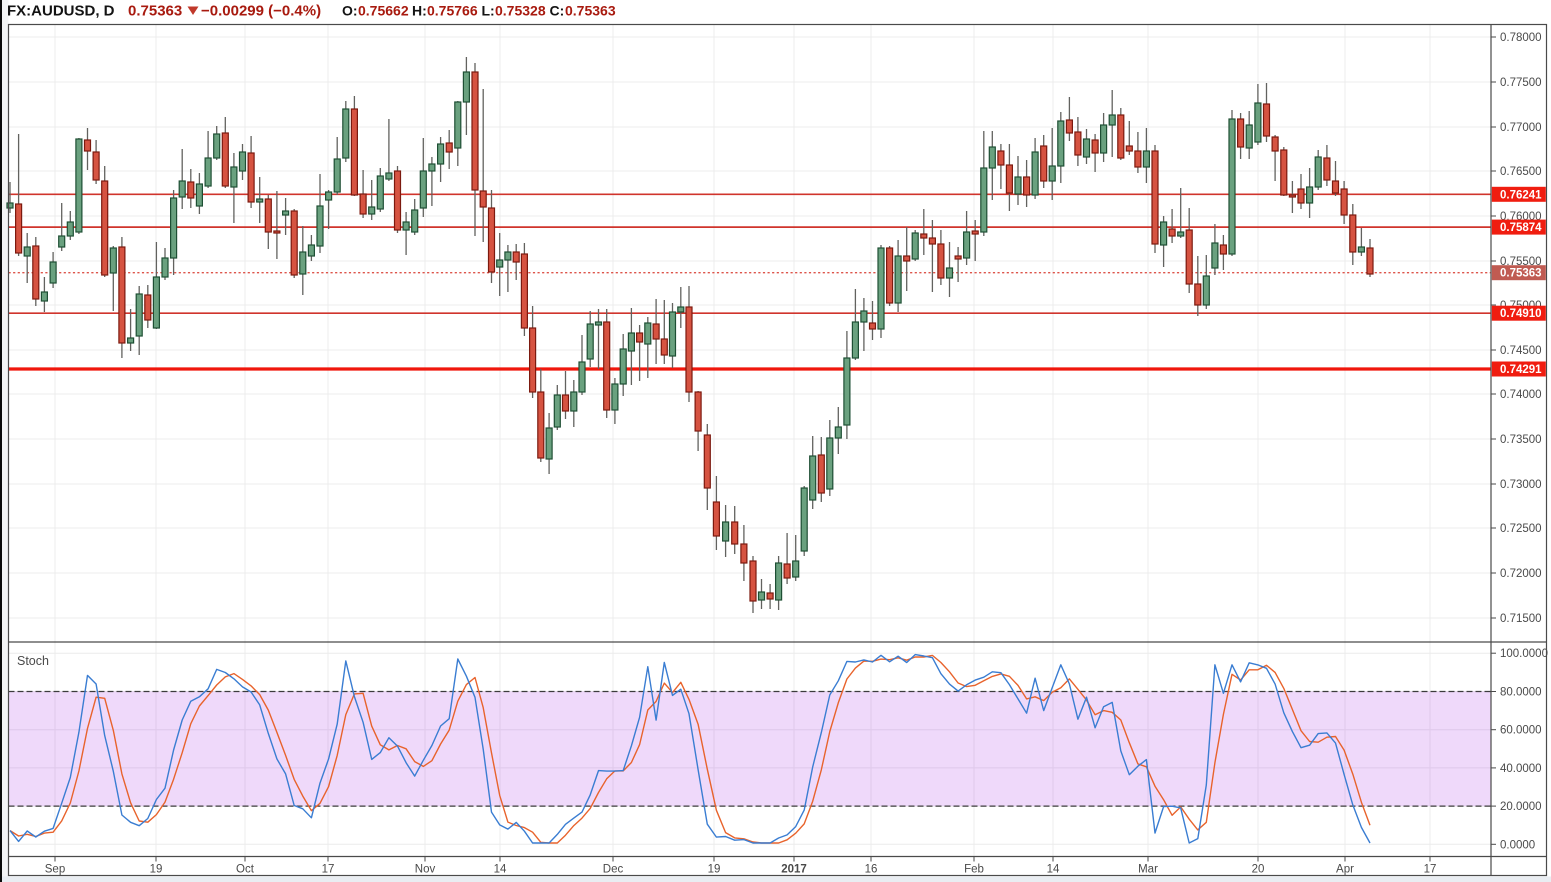  I want to click on svg-text: 0.74910, so click(1521, 314).